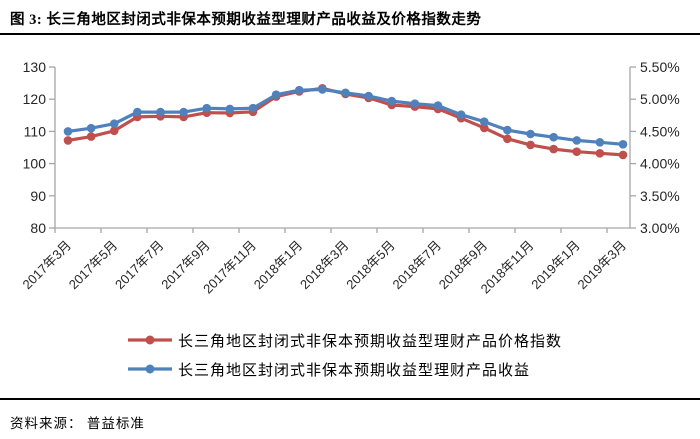 This screenshot has height=439, width=700. I want to click on legend-label-price-index: 长三角地区封闭式非保本预期收益型理财产品价格指数, so click(370, 341).